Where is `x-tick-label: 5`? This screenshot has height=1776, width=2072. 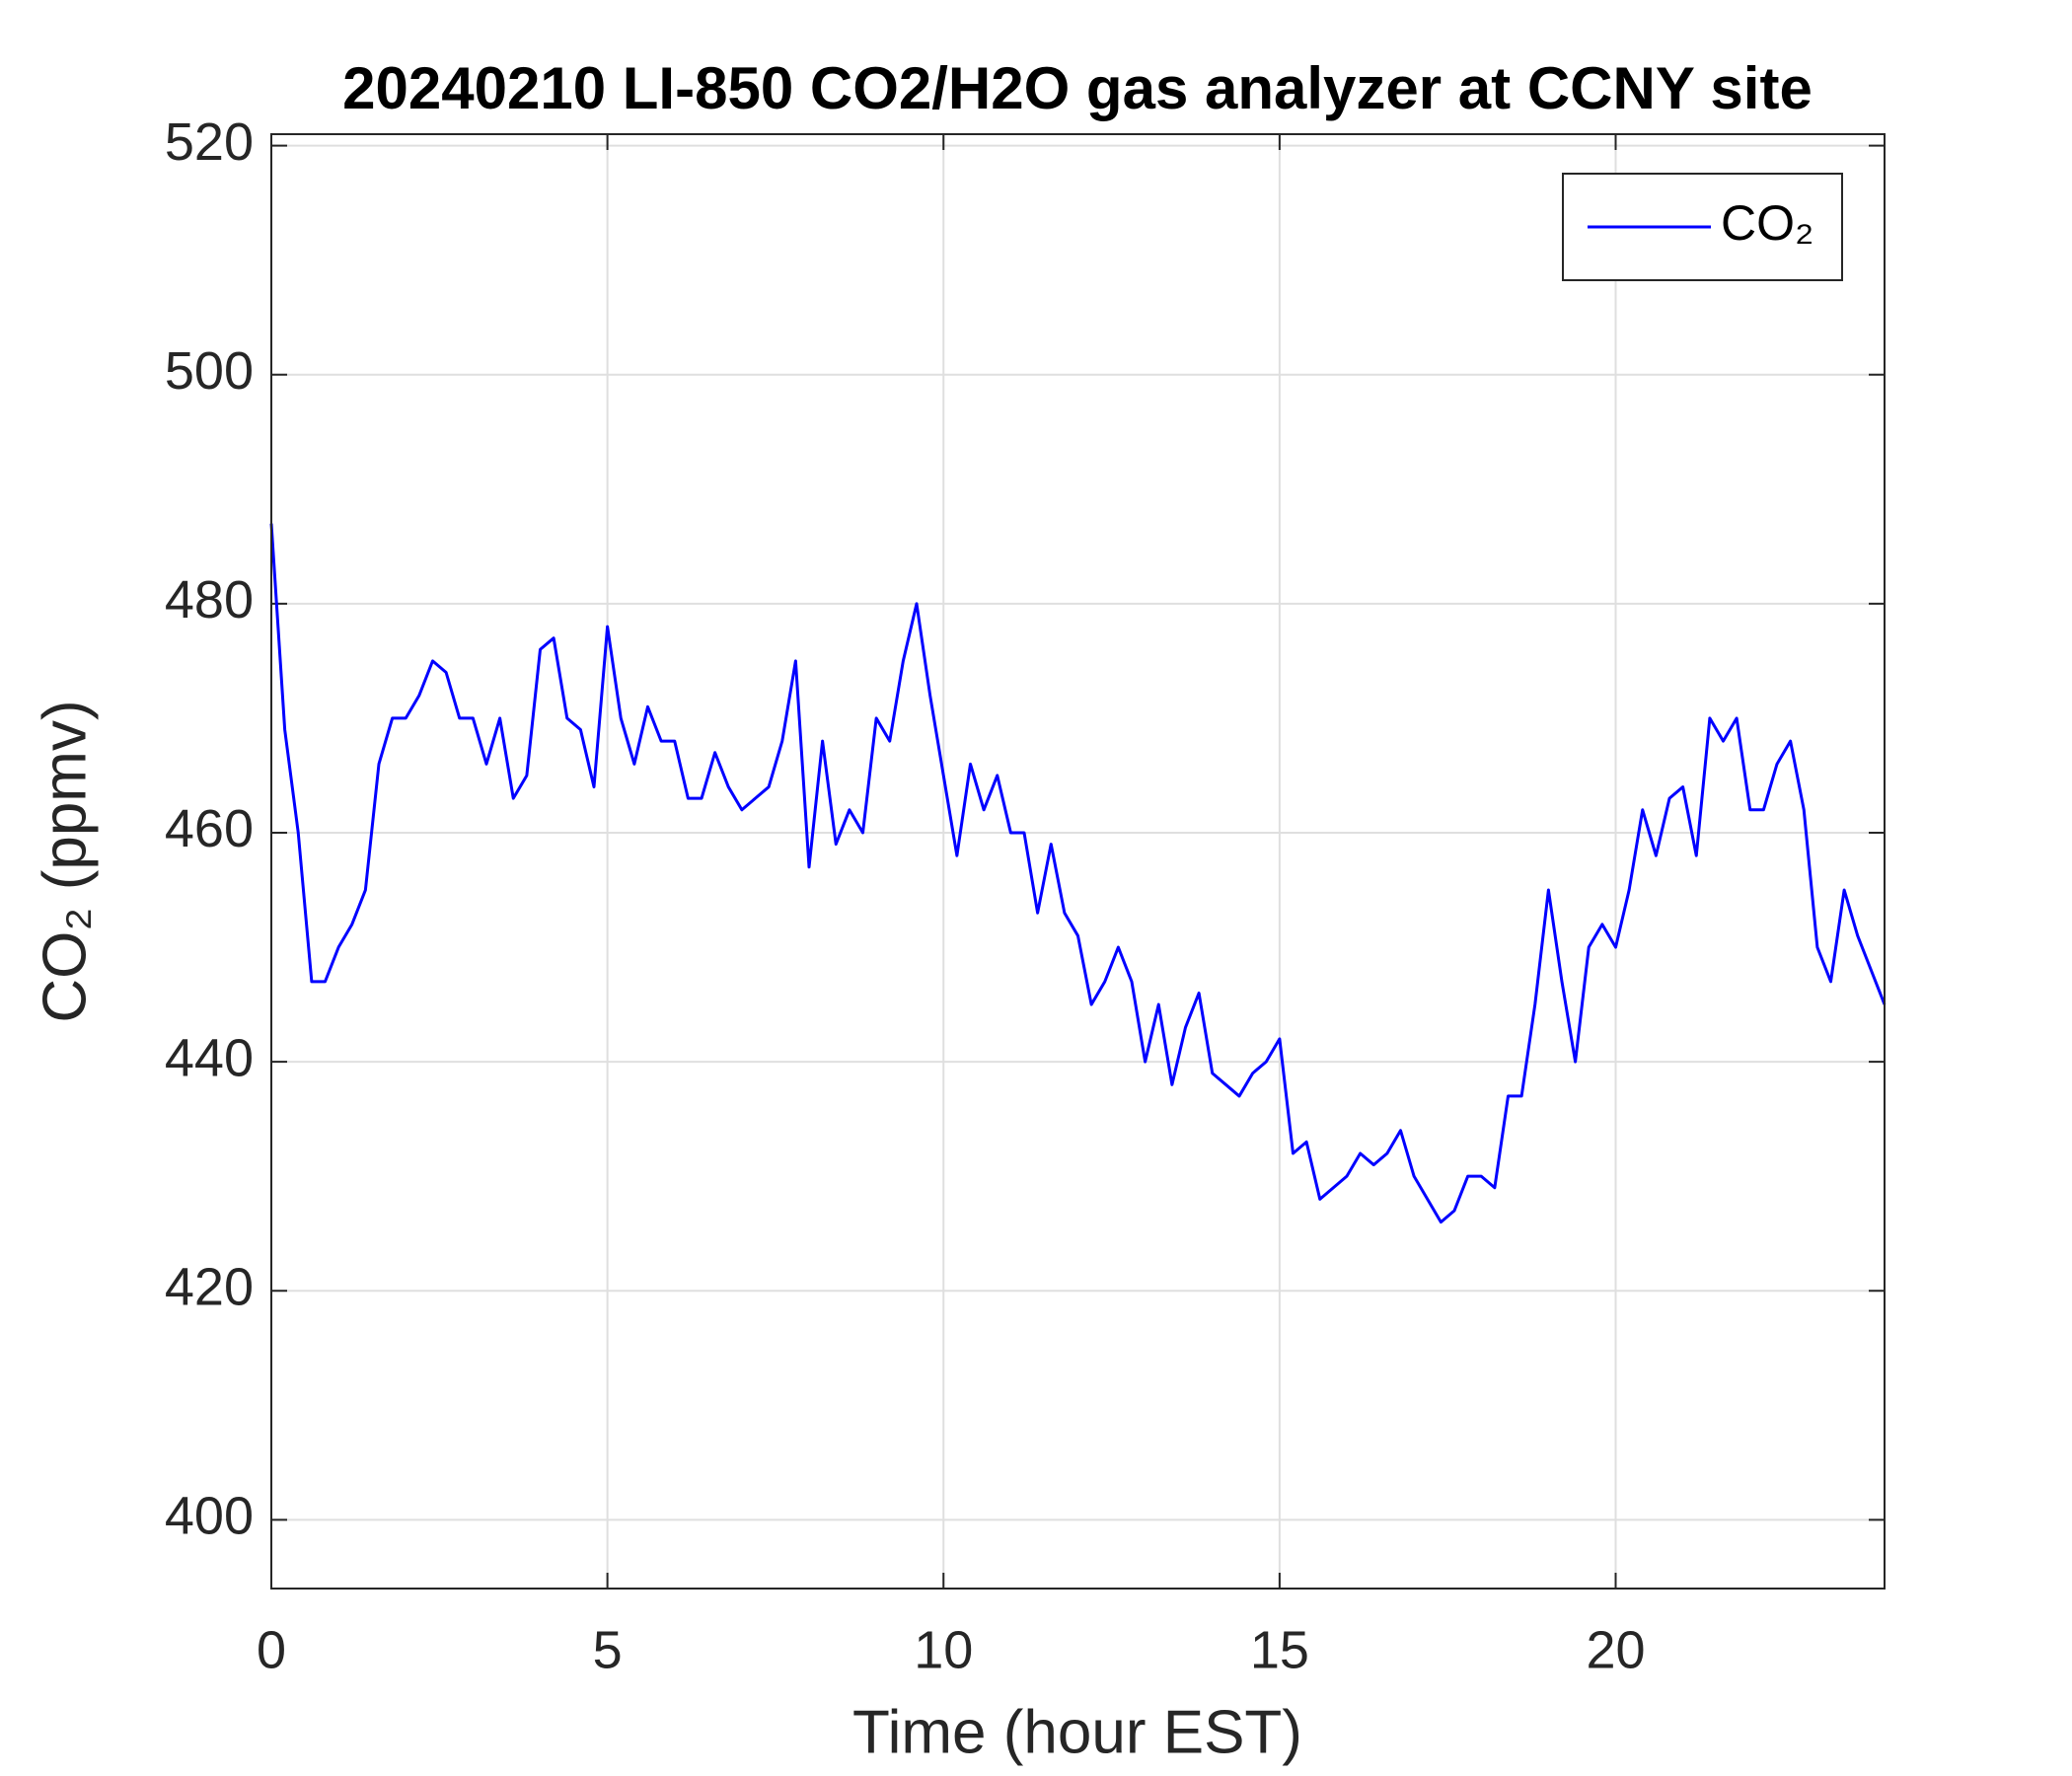 x-tick-label: 5 is located at coordinates (608, 1650).